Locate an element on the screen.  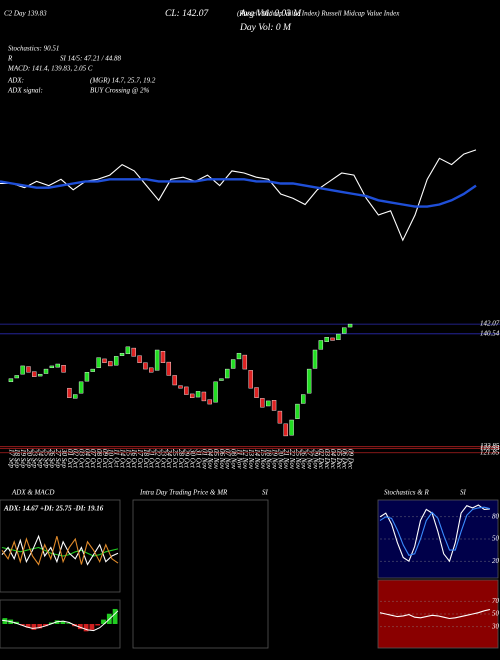
y-tick-label: 50 is located at coordinates (496, 539).